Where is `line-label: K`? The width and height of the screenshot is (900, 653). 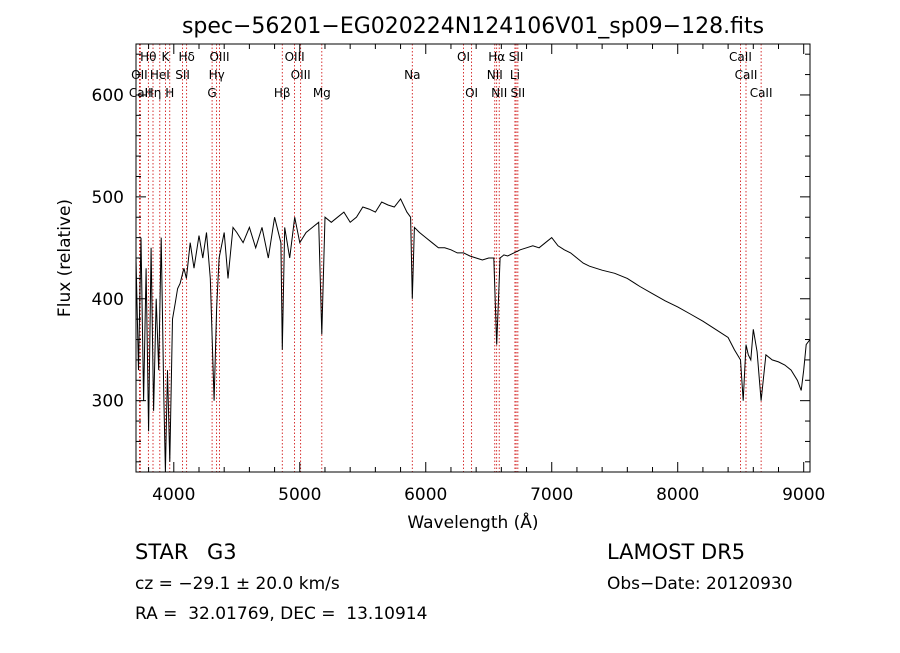 line-label: K is located at coordinates (166, 57).